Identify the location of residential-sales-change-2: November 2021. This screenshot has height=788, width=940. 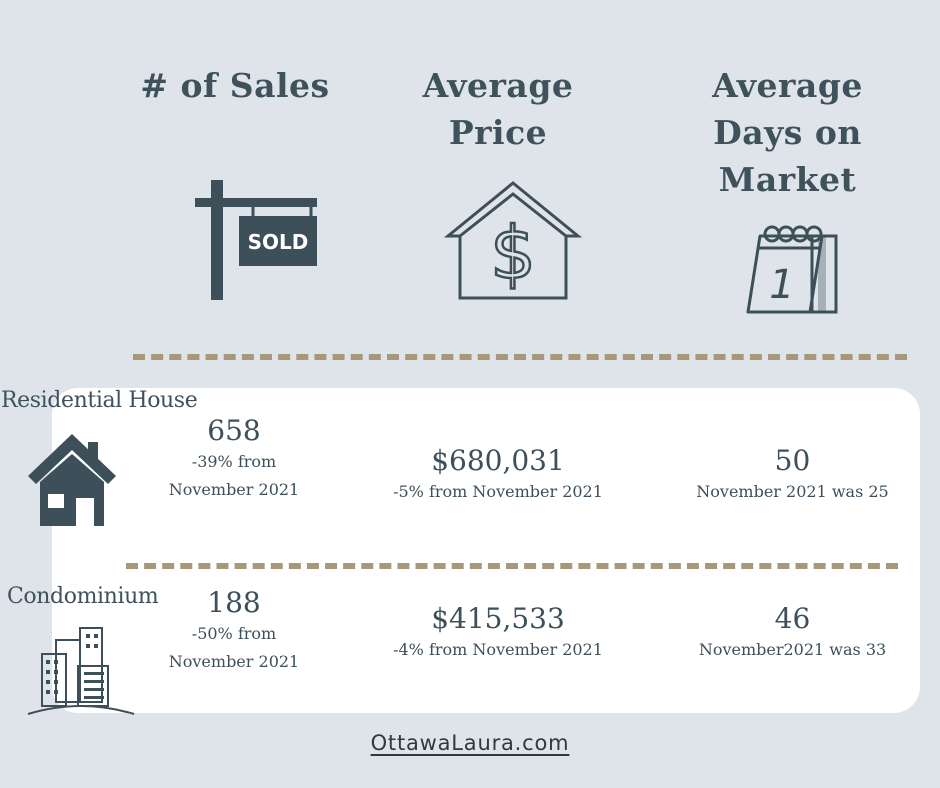
(234, 489).